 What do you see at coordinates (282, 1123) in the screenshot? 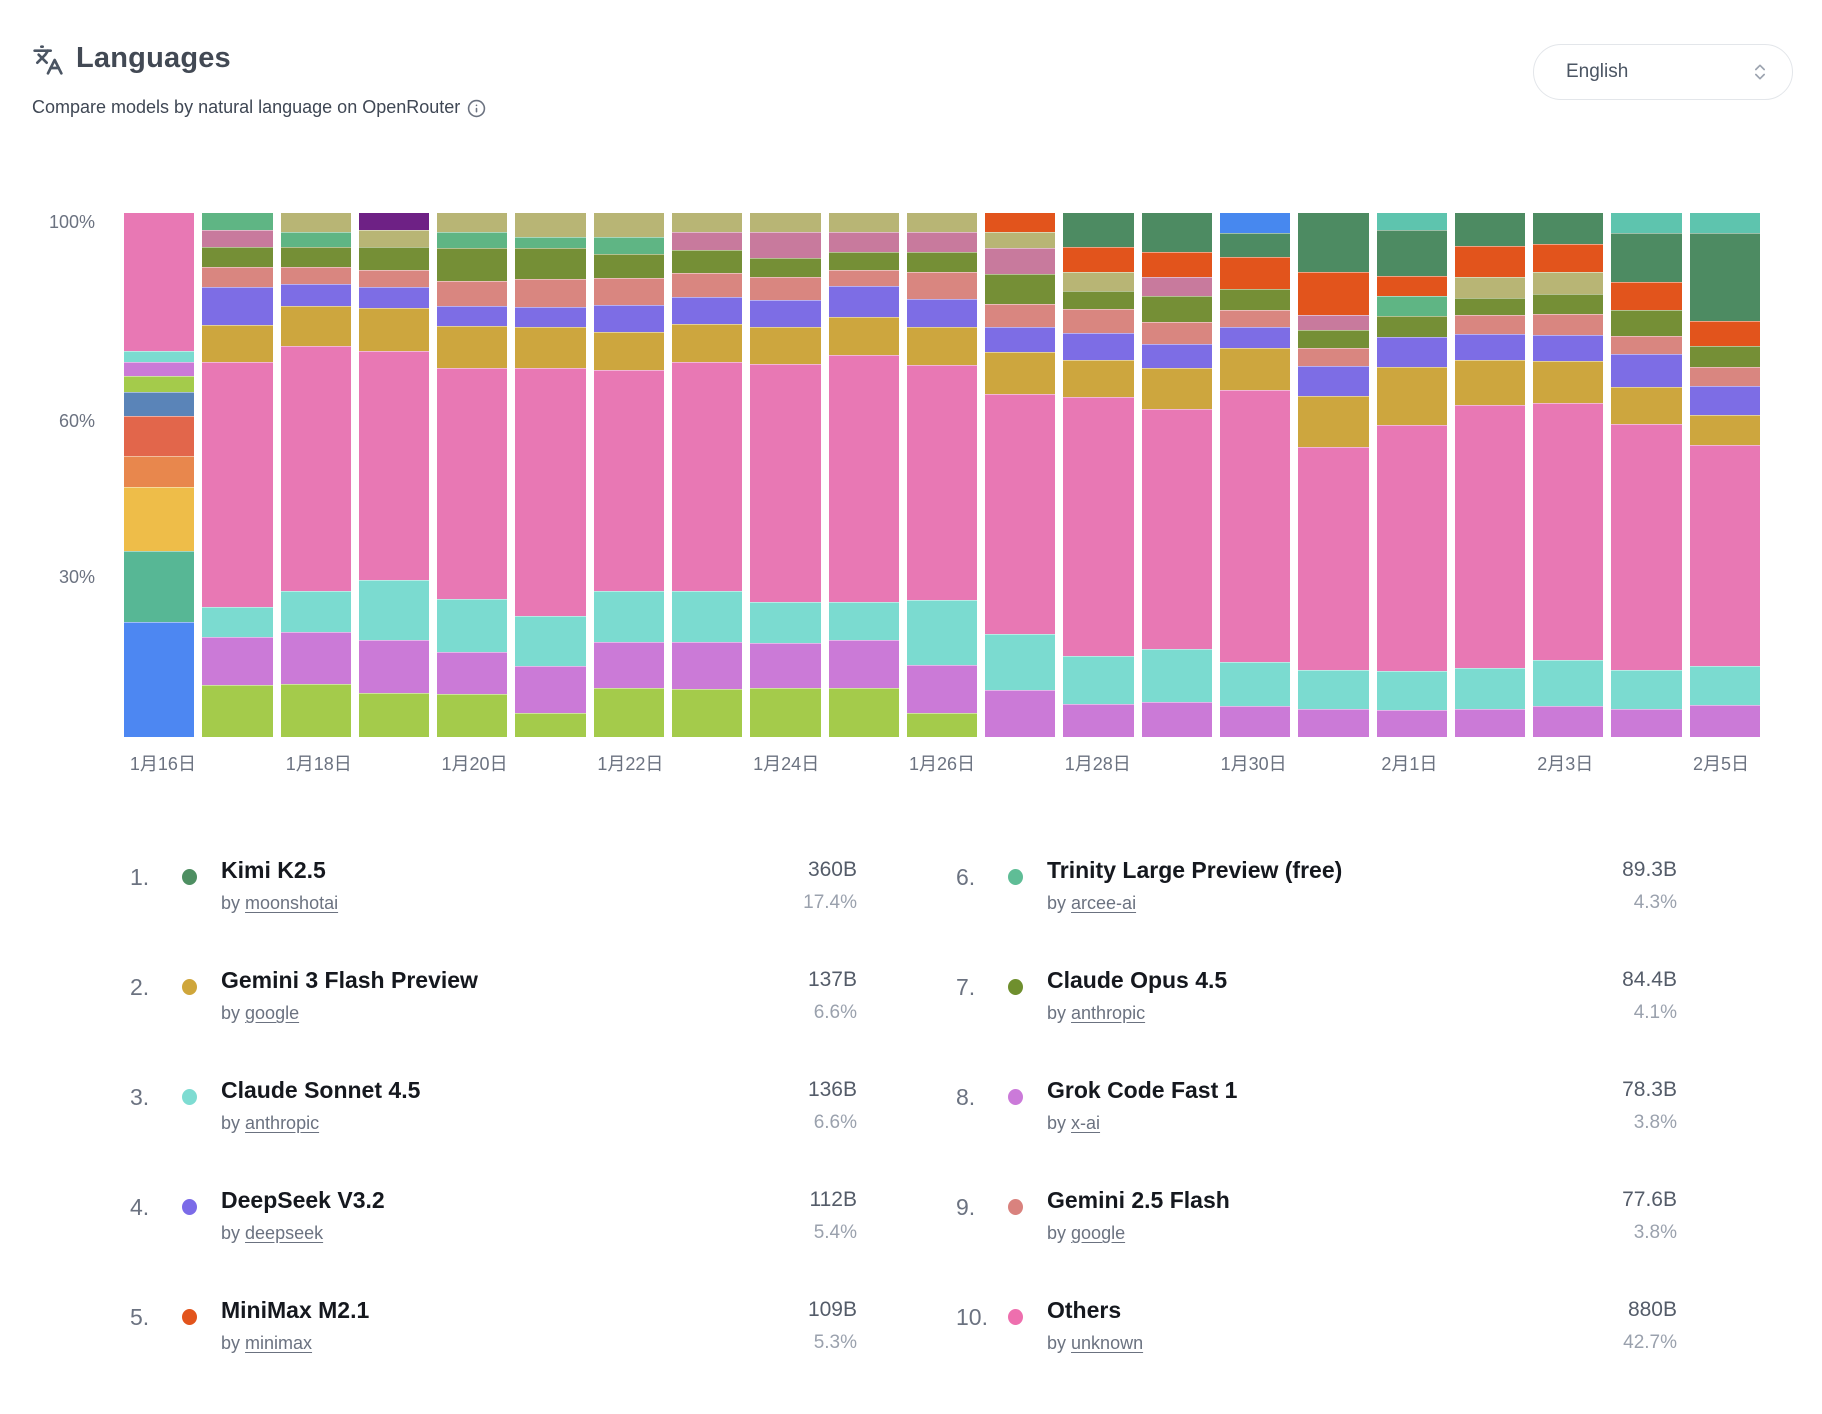
I see `provider-link: anthropic` at bounding box center [282, 1123].